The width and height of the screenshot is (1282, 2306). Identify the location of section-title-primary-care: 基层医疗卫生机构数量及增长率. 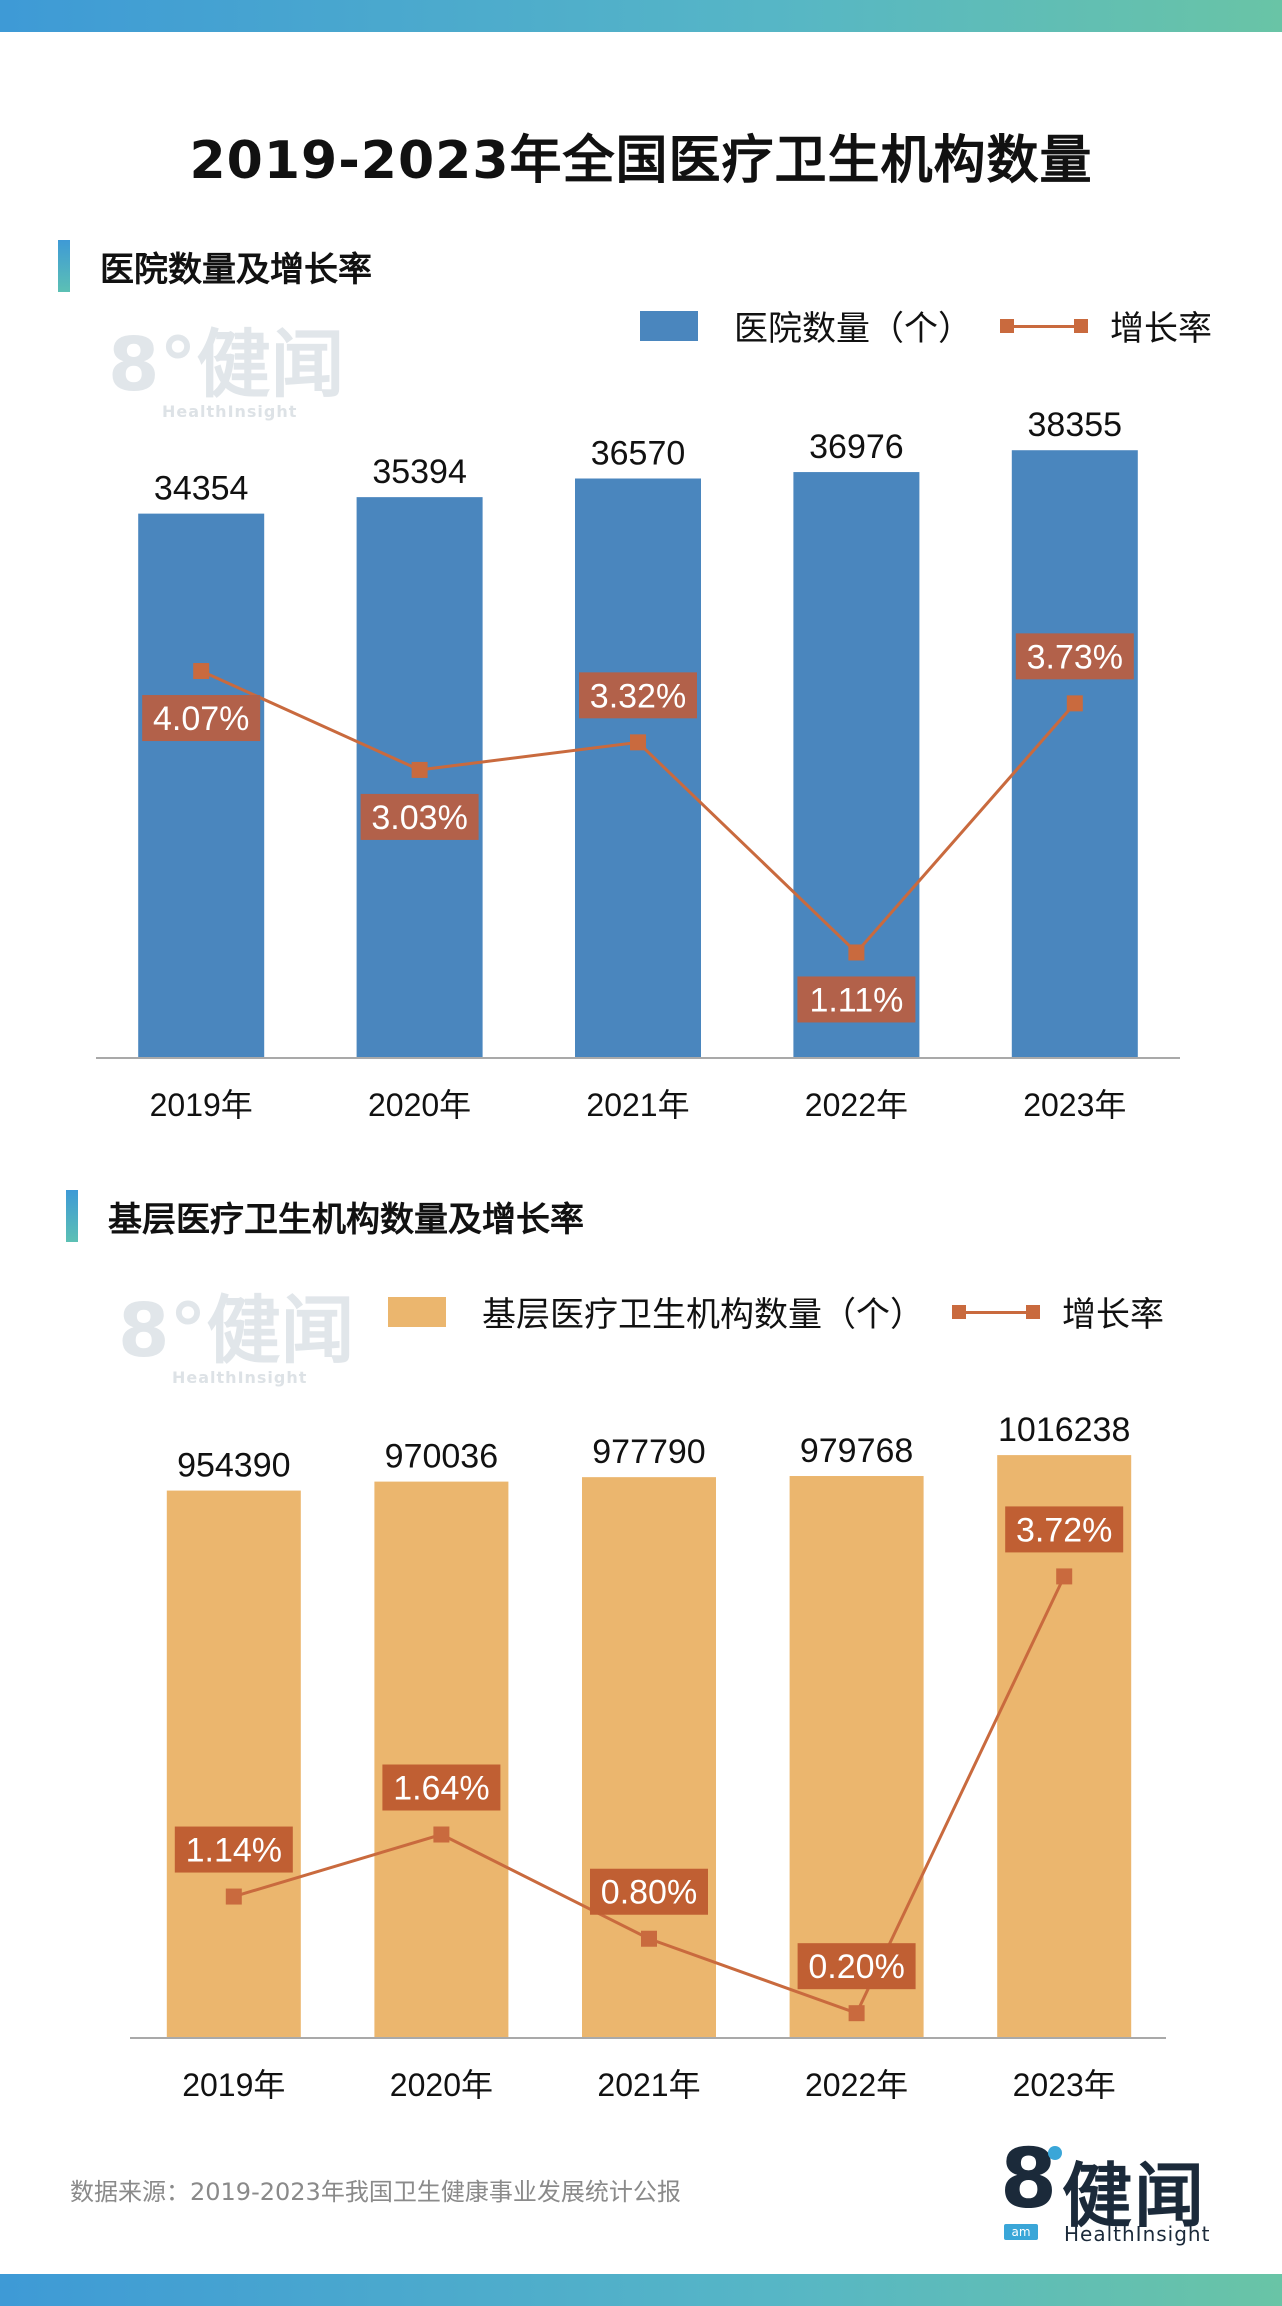
(346, 1219).